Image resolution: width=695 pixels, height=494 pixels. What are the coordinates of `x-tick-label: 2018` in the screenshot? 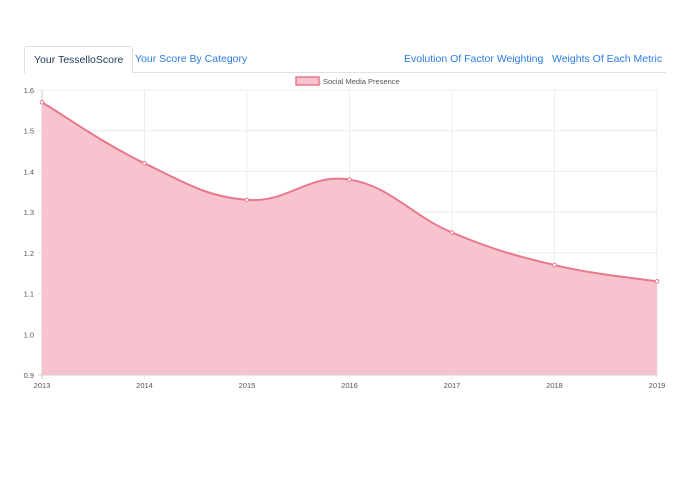 It's located at (554, 385).